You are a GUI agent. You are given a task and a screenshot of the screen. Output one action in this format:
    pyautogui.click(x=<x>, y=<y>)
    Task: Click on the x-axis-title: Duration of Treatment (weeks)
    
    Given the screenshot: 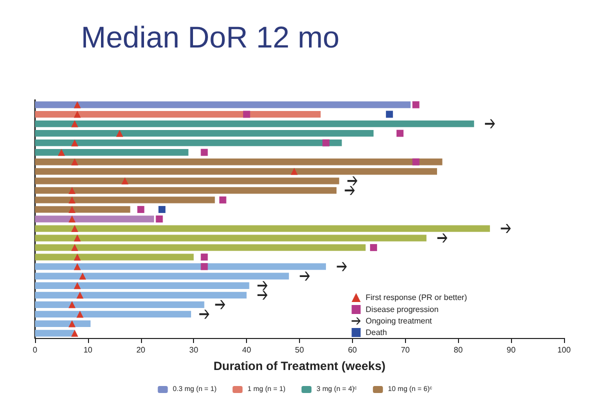 What is the action you would take?
    pyautogui.click(x=299, y=366)
    